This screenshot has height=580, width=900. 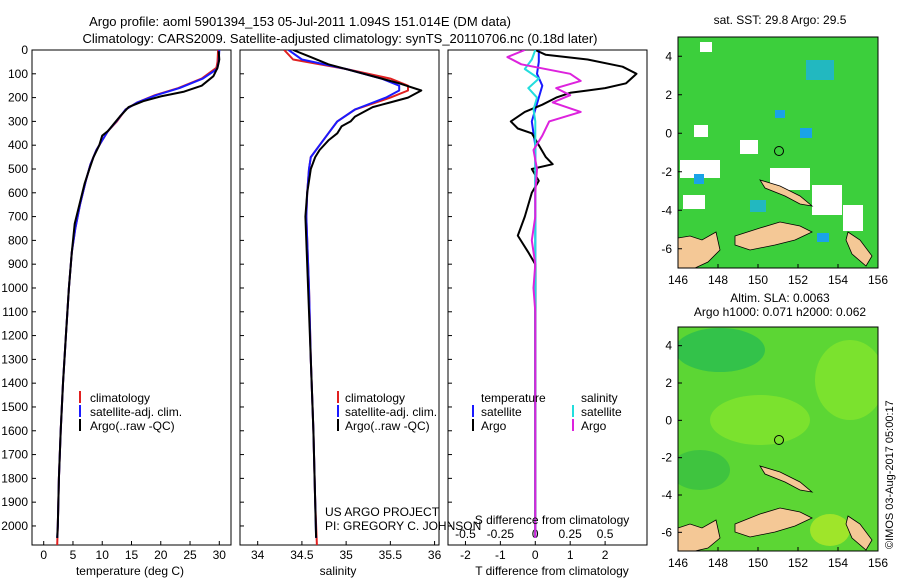 I want to click on series-line-argo-raw-qc-, so click(x=357, y=294).